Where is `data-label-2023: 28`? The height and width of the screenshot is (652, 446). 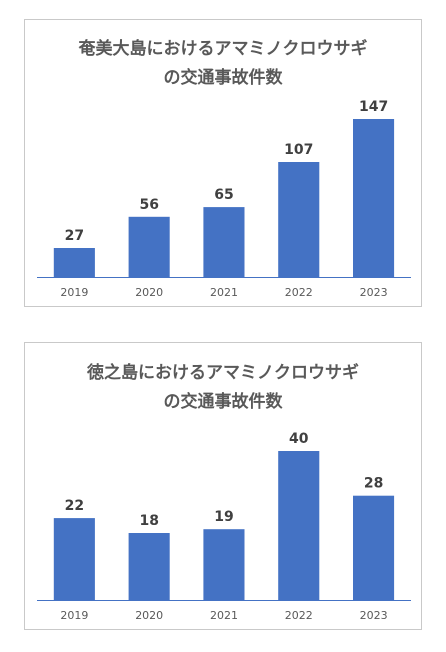
data-label-2023: 28 is located at coordinates (373, 484).